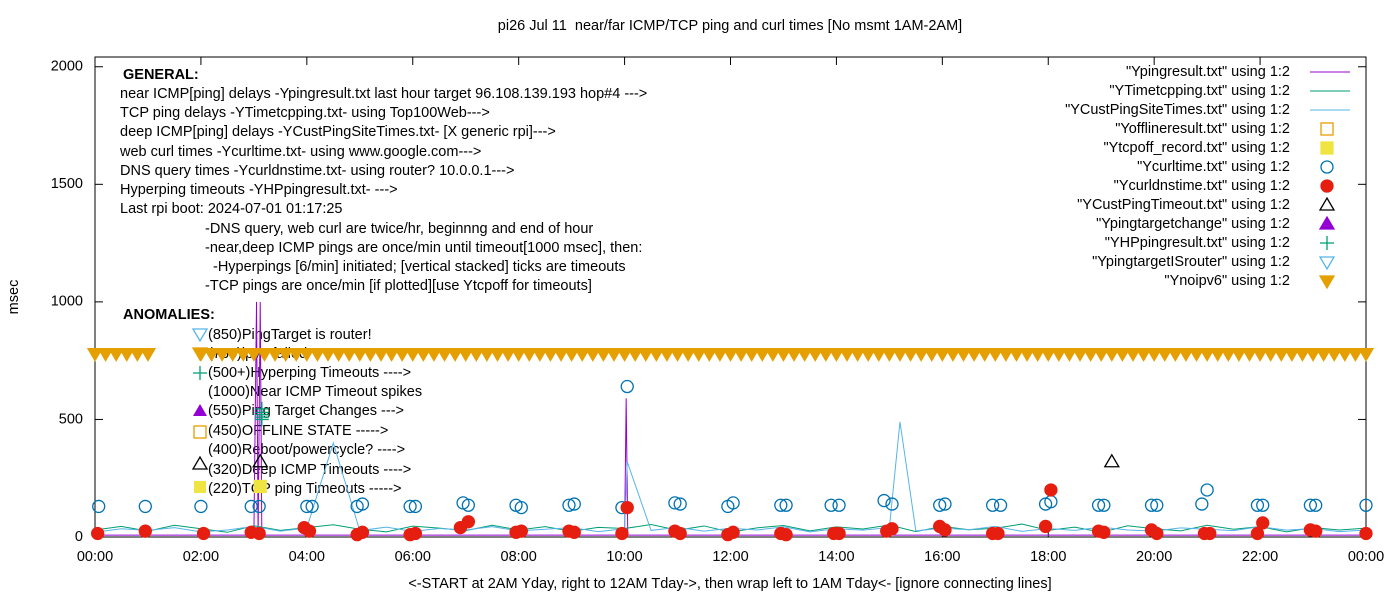 Image resolution: width=1400 pixels, height=600 pixels. I want to click on x-tick-label: 16:00, so click(942, 557).